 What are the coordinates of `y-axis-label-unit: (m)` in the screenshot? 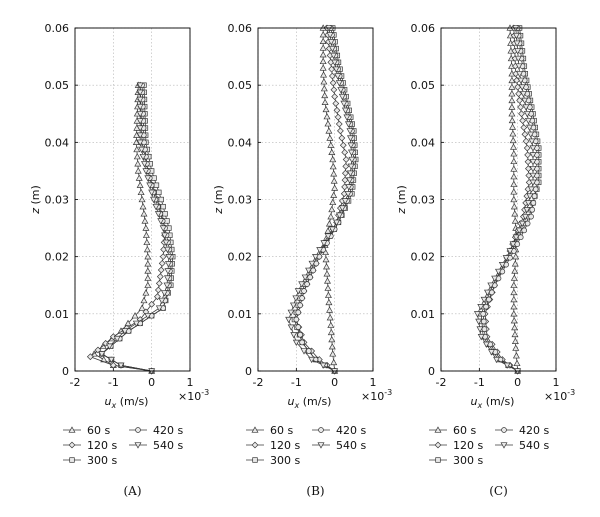 It's located at (35, 196).